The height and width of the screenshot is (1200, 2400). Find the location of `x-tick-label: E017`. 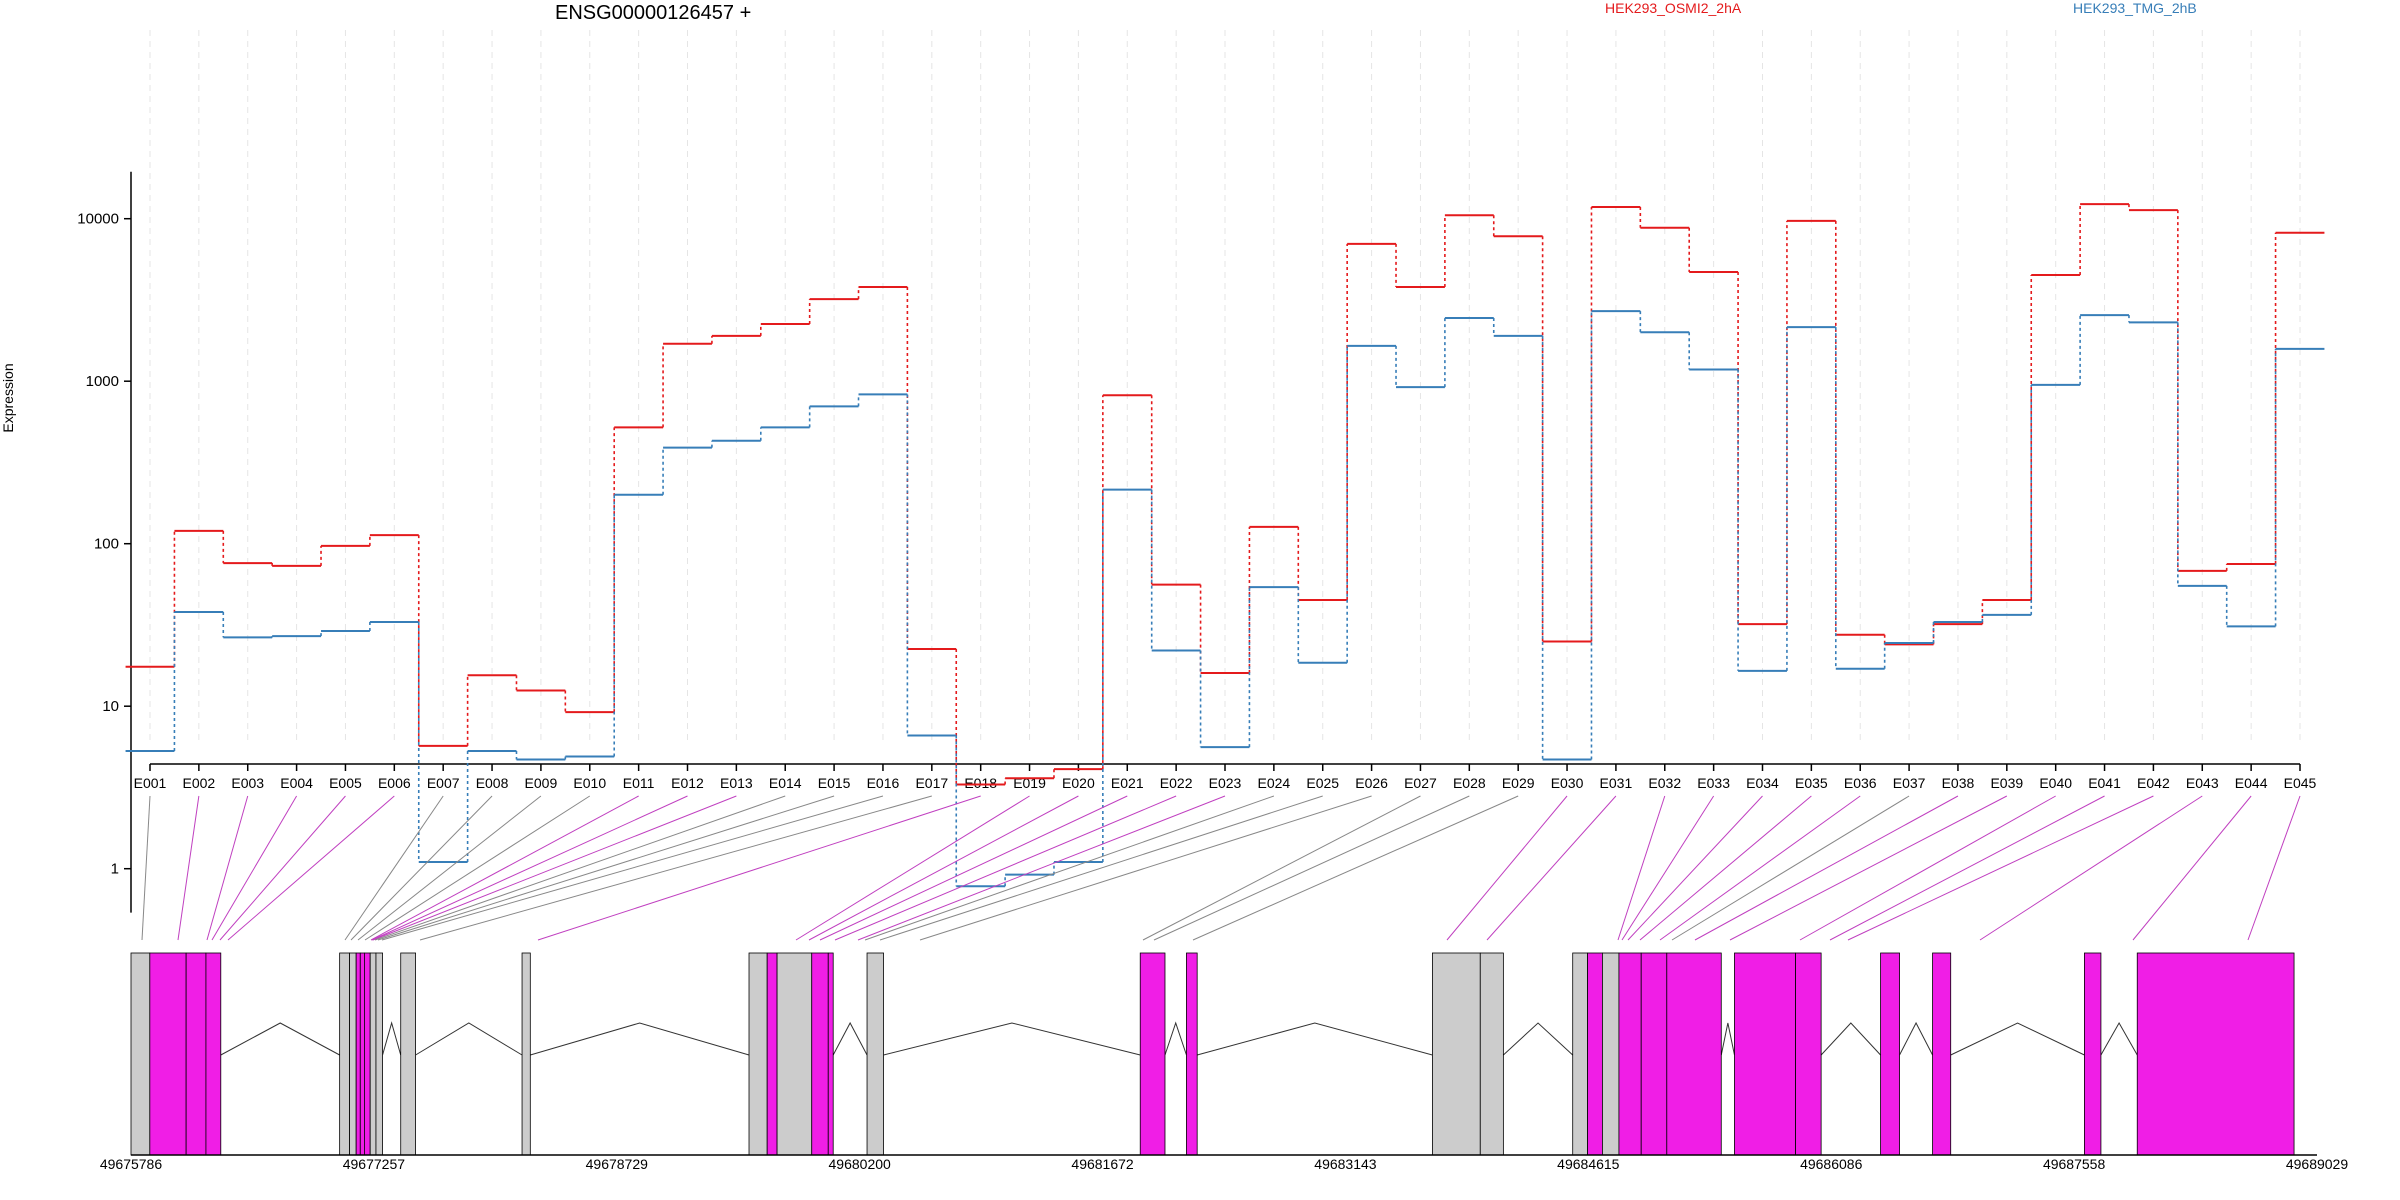

x-tick-label: E017 is located at coordinates (931, 783).